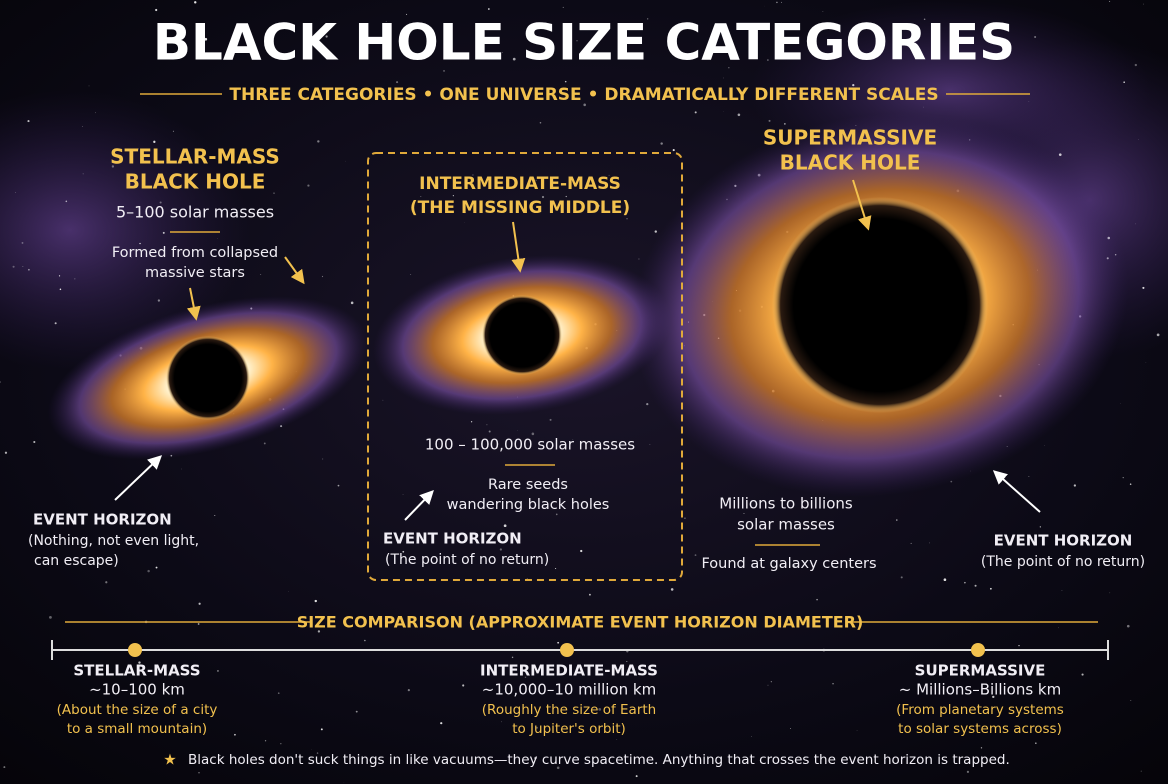  Describe the element at coordinates (208, 378) in the screenshot. I see `stellar-black-hole` at that location.